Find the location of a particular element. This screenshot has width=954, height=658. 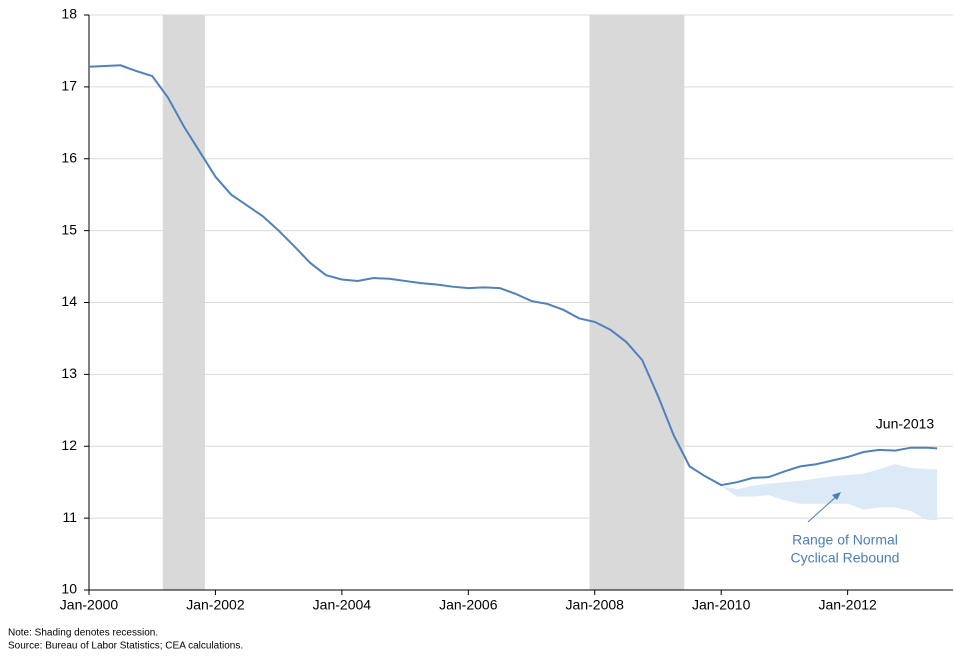

rebound-range is located at coordinates (829, 492).